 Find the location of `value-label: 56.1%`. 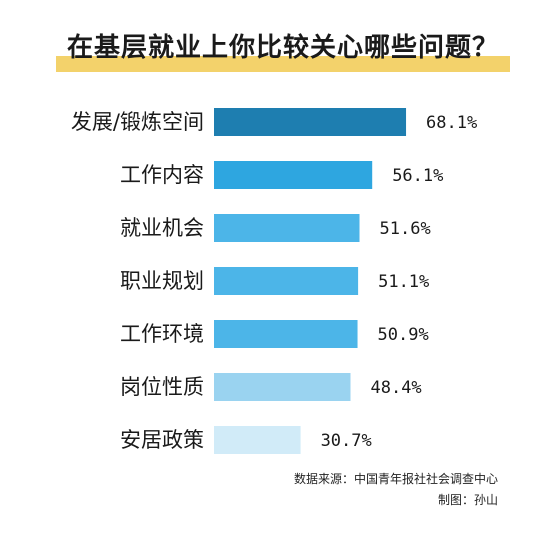

value-label: 56.1% is located at coordinates (417, 176).